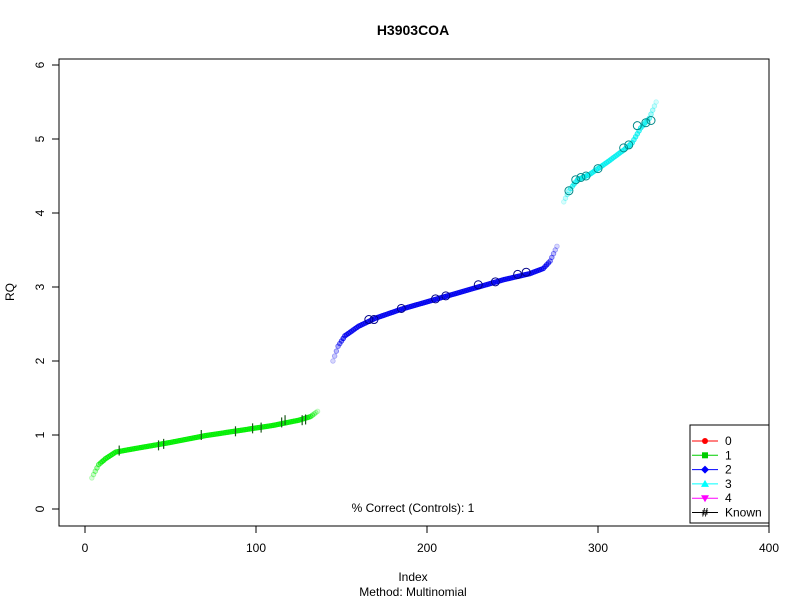 Image resolution: width=800 pixels, height=600 pixels. I want to click on x-axis-label: Index, so click(412, 577).